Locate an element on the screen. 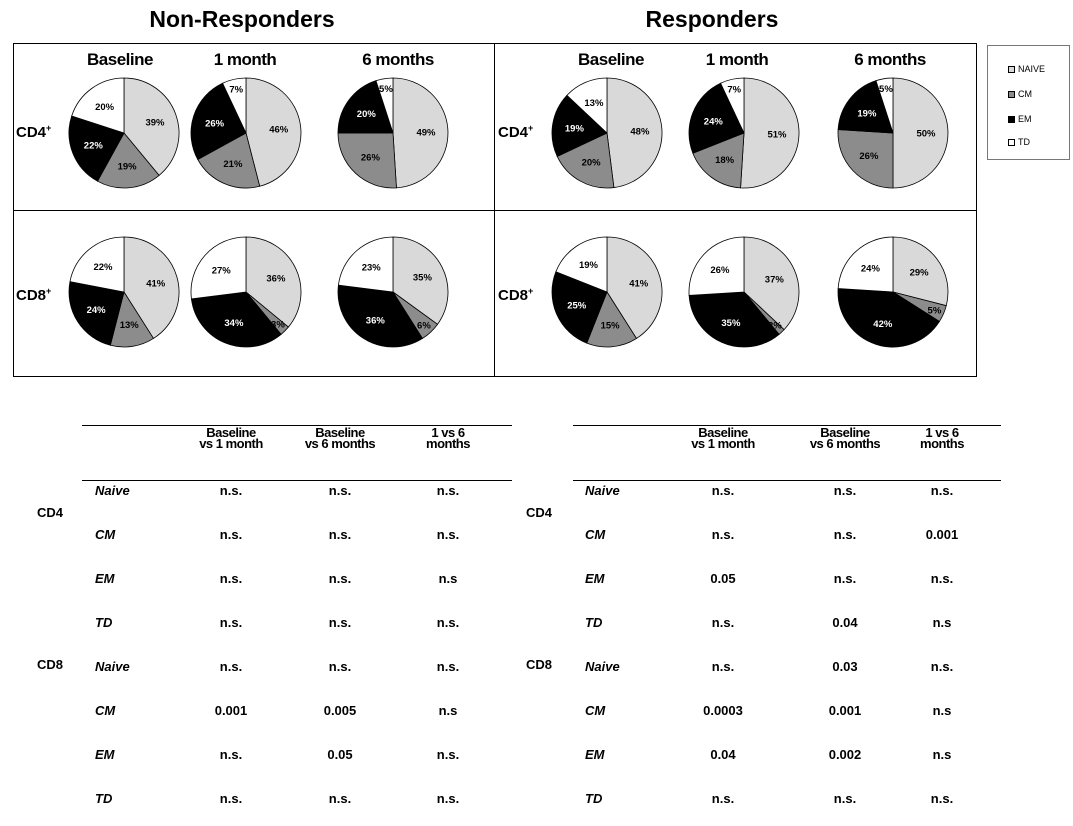 The height and width of the screenshot is (826, 1073). table-cell-value: 0.04 is located at coordinates (845, 622).